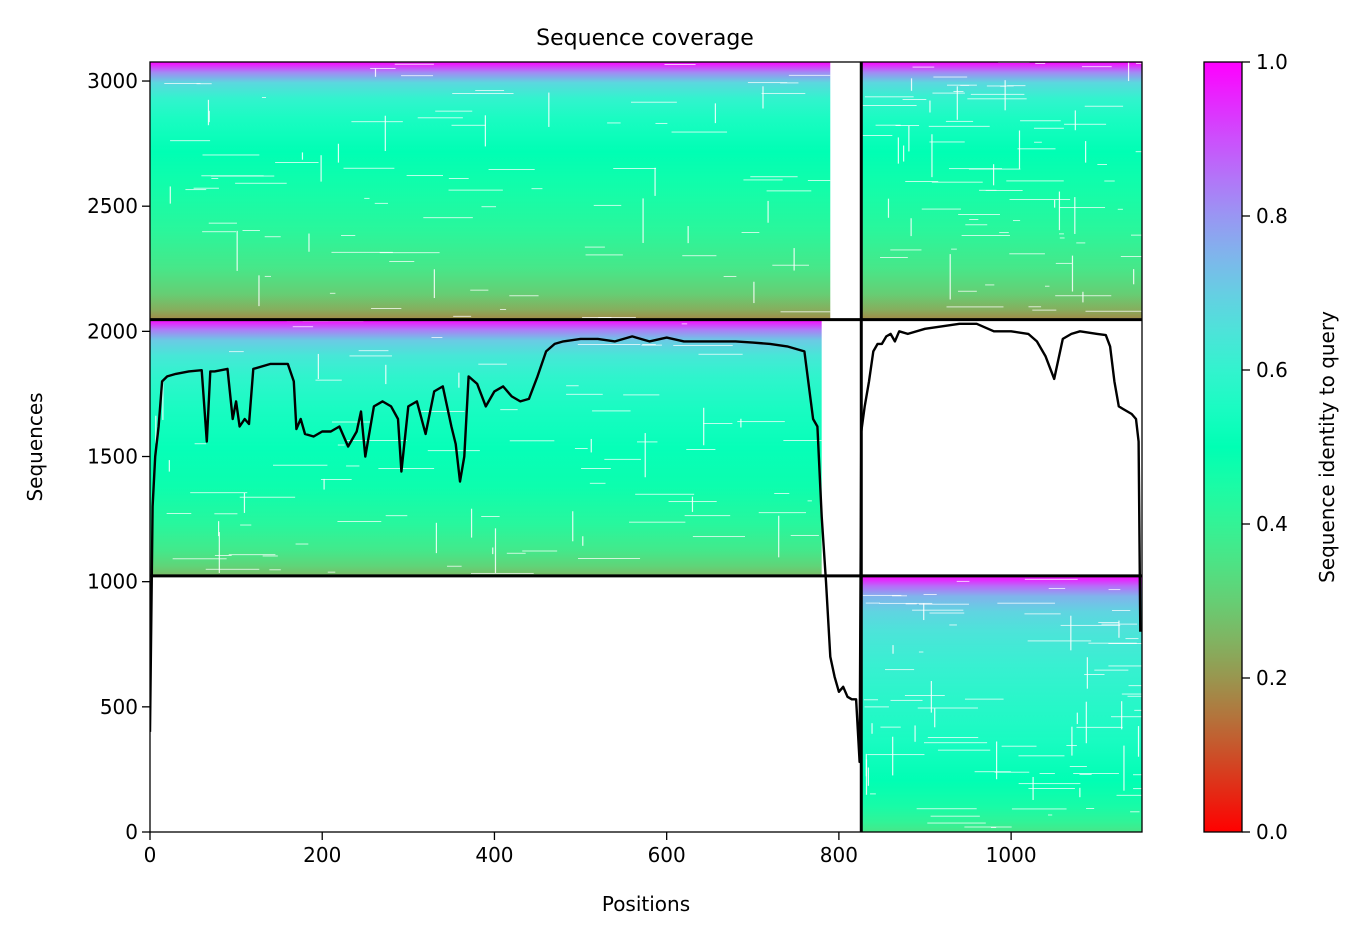  I want to click on colorbar-label: Sequence identity to query, so click(1327, 447).